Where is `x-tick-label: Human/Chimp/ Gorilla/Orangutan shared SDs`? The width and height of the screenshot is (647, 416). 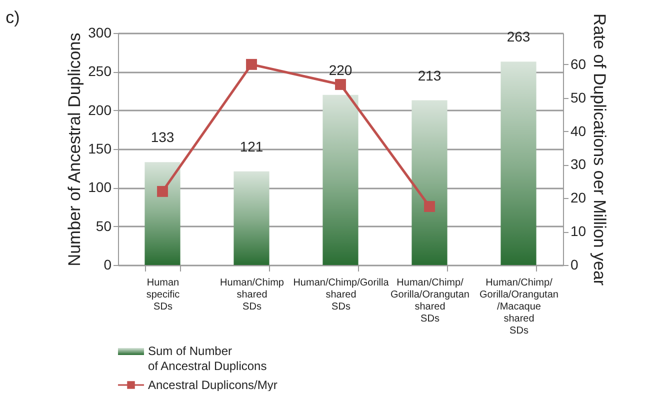 x-tick-label: Human/Chimp/ Gorilla/Orangutan shared SDs is located at coordinates (430, 301).